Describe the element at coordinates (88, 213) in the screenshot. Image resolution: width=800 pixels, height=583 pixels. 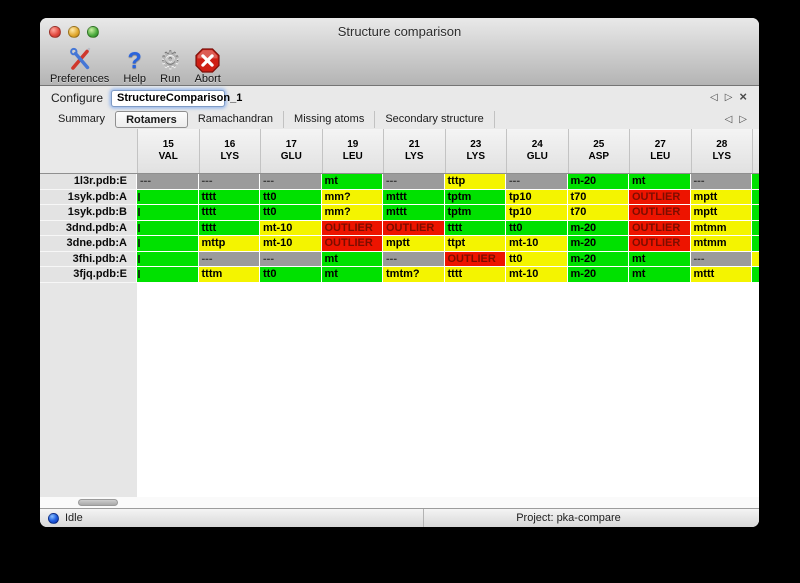
I see `row-label: 1syk.pdb:B` at that location.